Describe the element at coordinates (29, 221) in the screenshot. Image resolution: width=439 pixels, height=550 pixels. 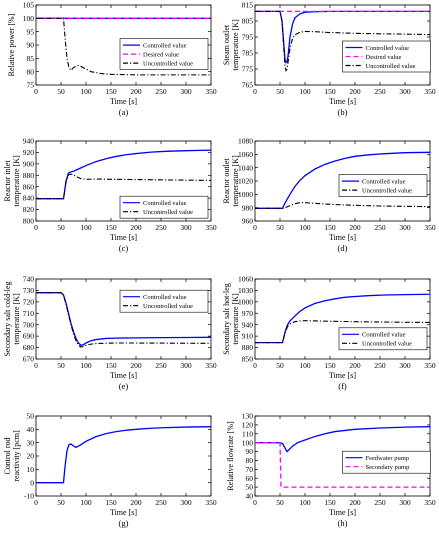
I see `y-tick-label: 800` at that location.